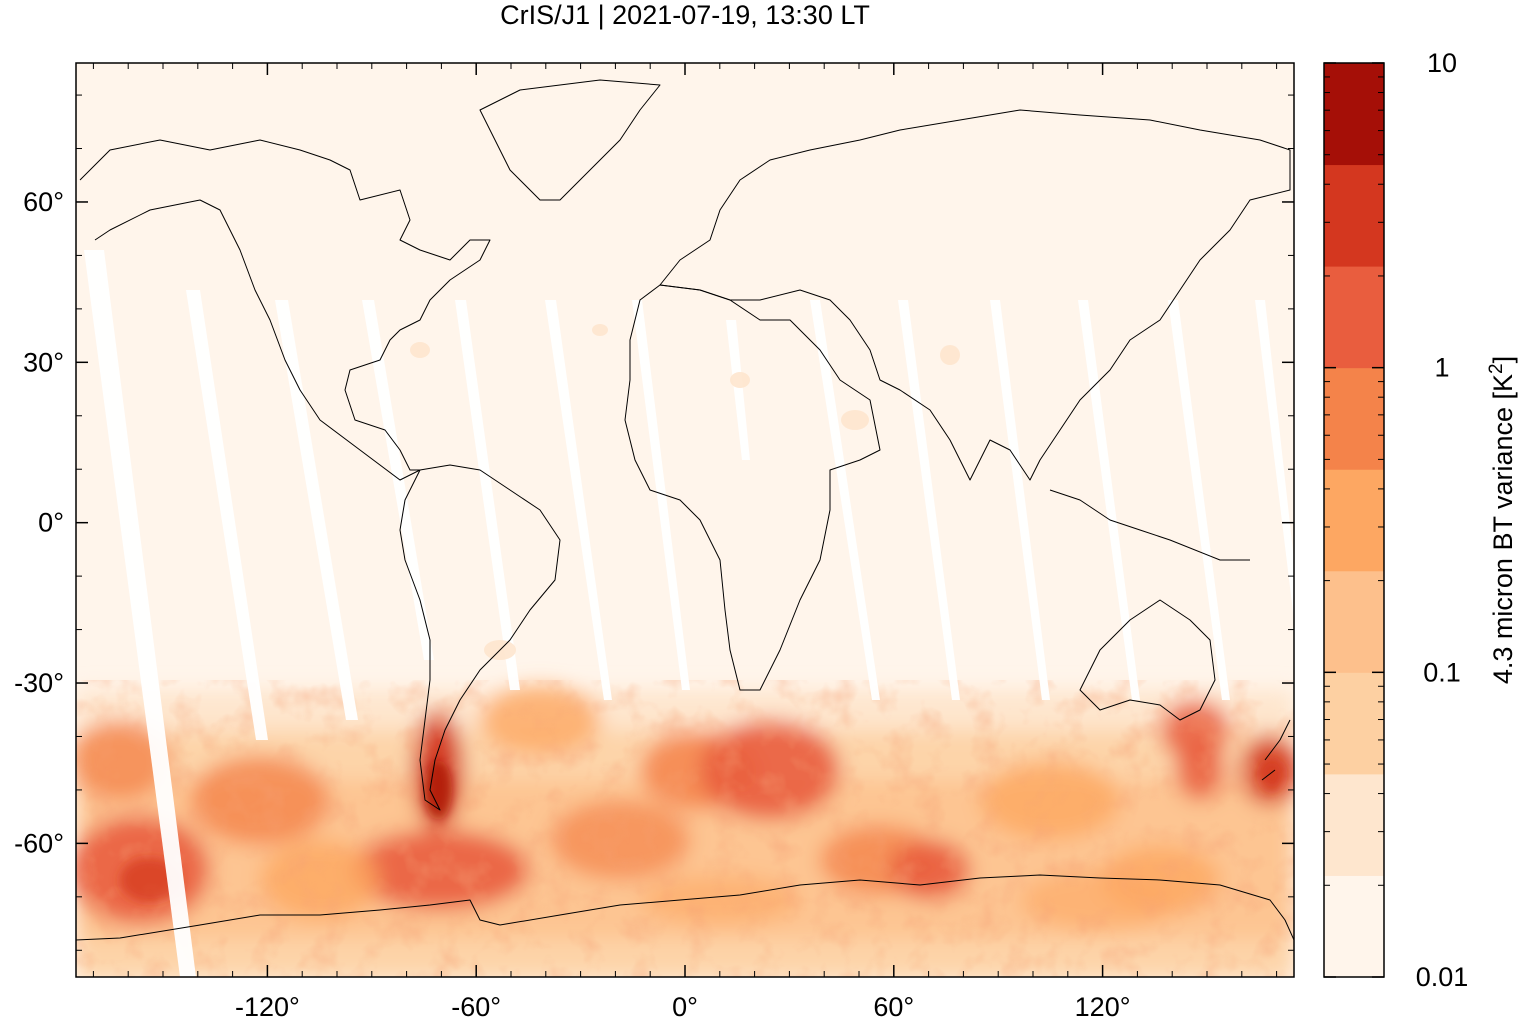 The width and height of the screenshot is (1522, 1020). I want to click on y-tick-label: 0°, so click(51, 523).